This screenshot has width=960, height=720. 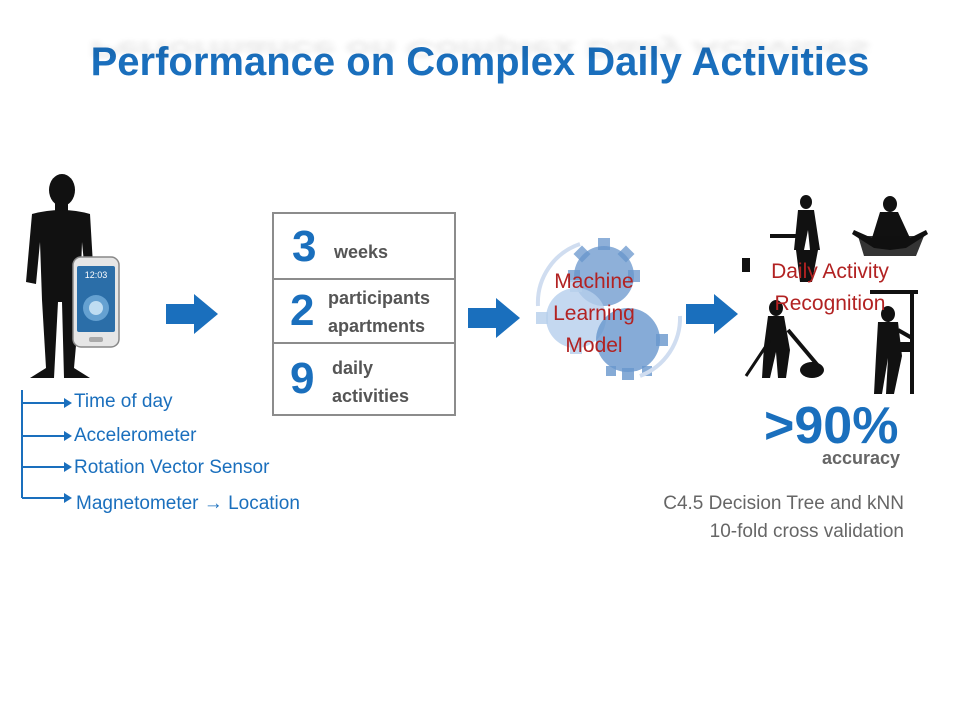 I want to click on gear-icon, so click(x=609, y=309).